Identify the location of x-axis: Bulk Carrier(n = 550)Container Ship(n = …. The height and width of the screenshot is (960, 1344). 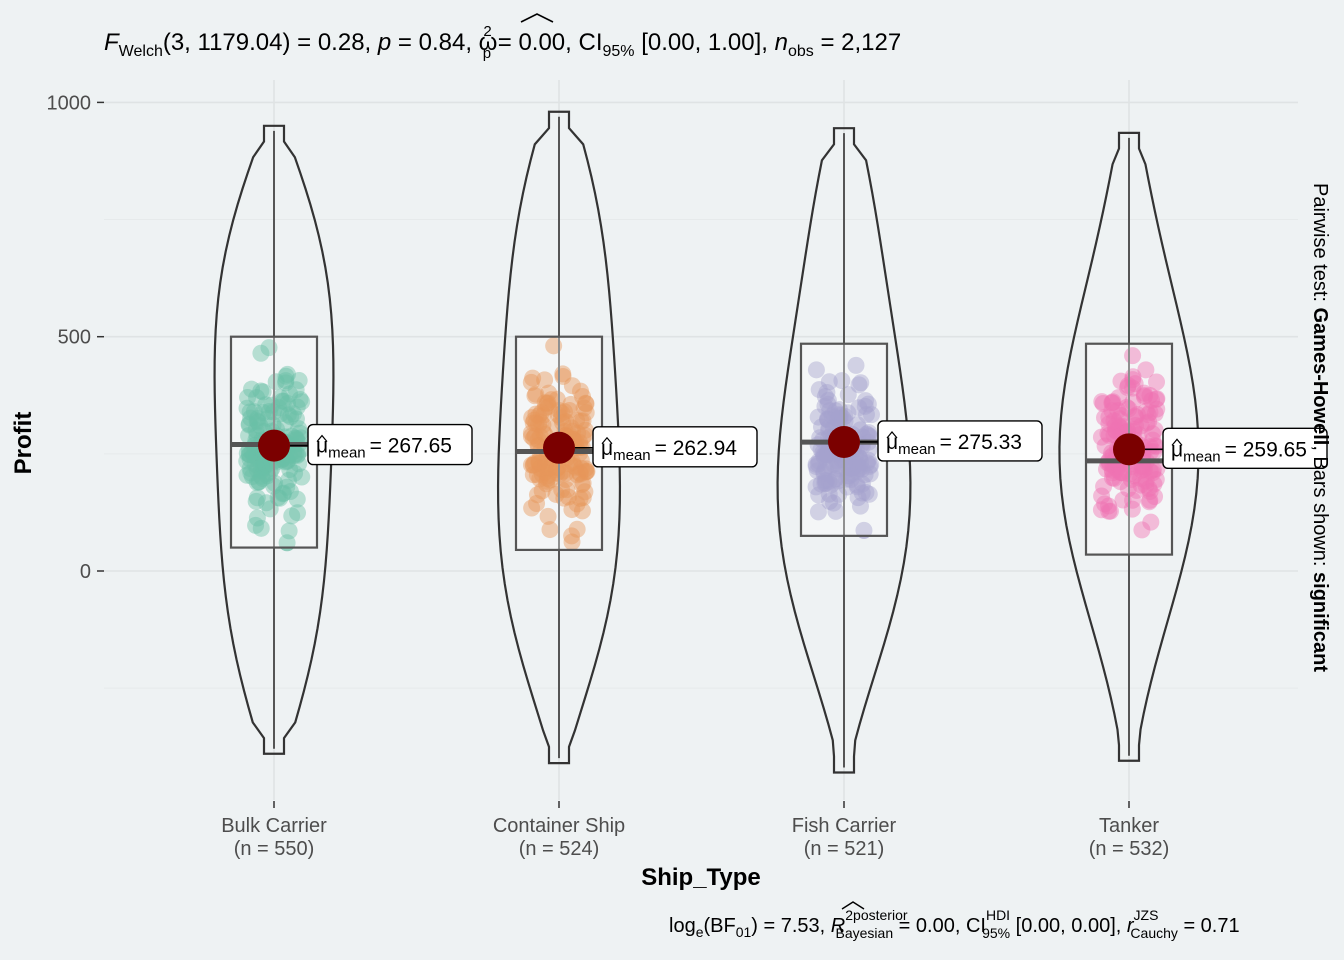
(695, 830).